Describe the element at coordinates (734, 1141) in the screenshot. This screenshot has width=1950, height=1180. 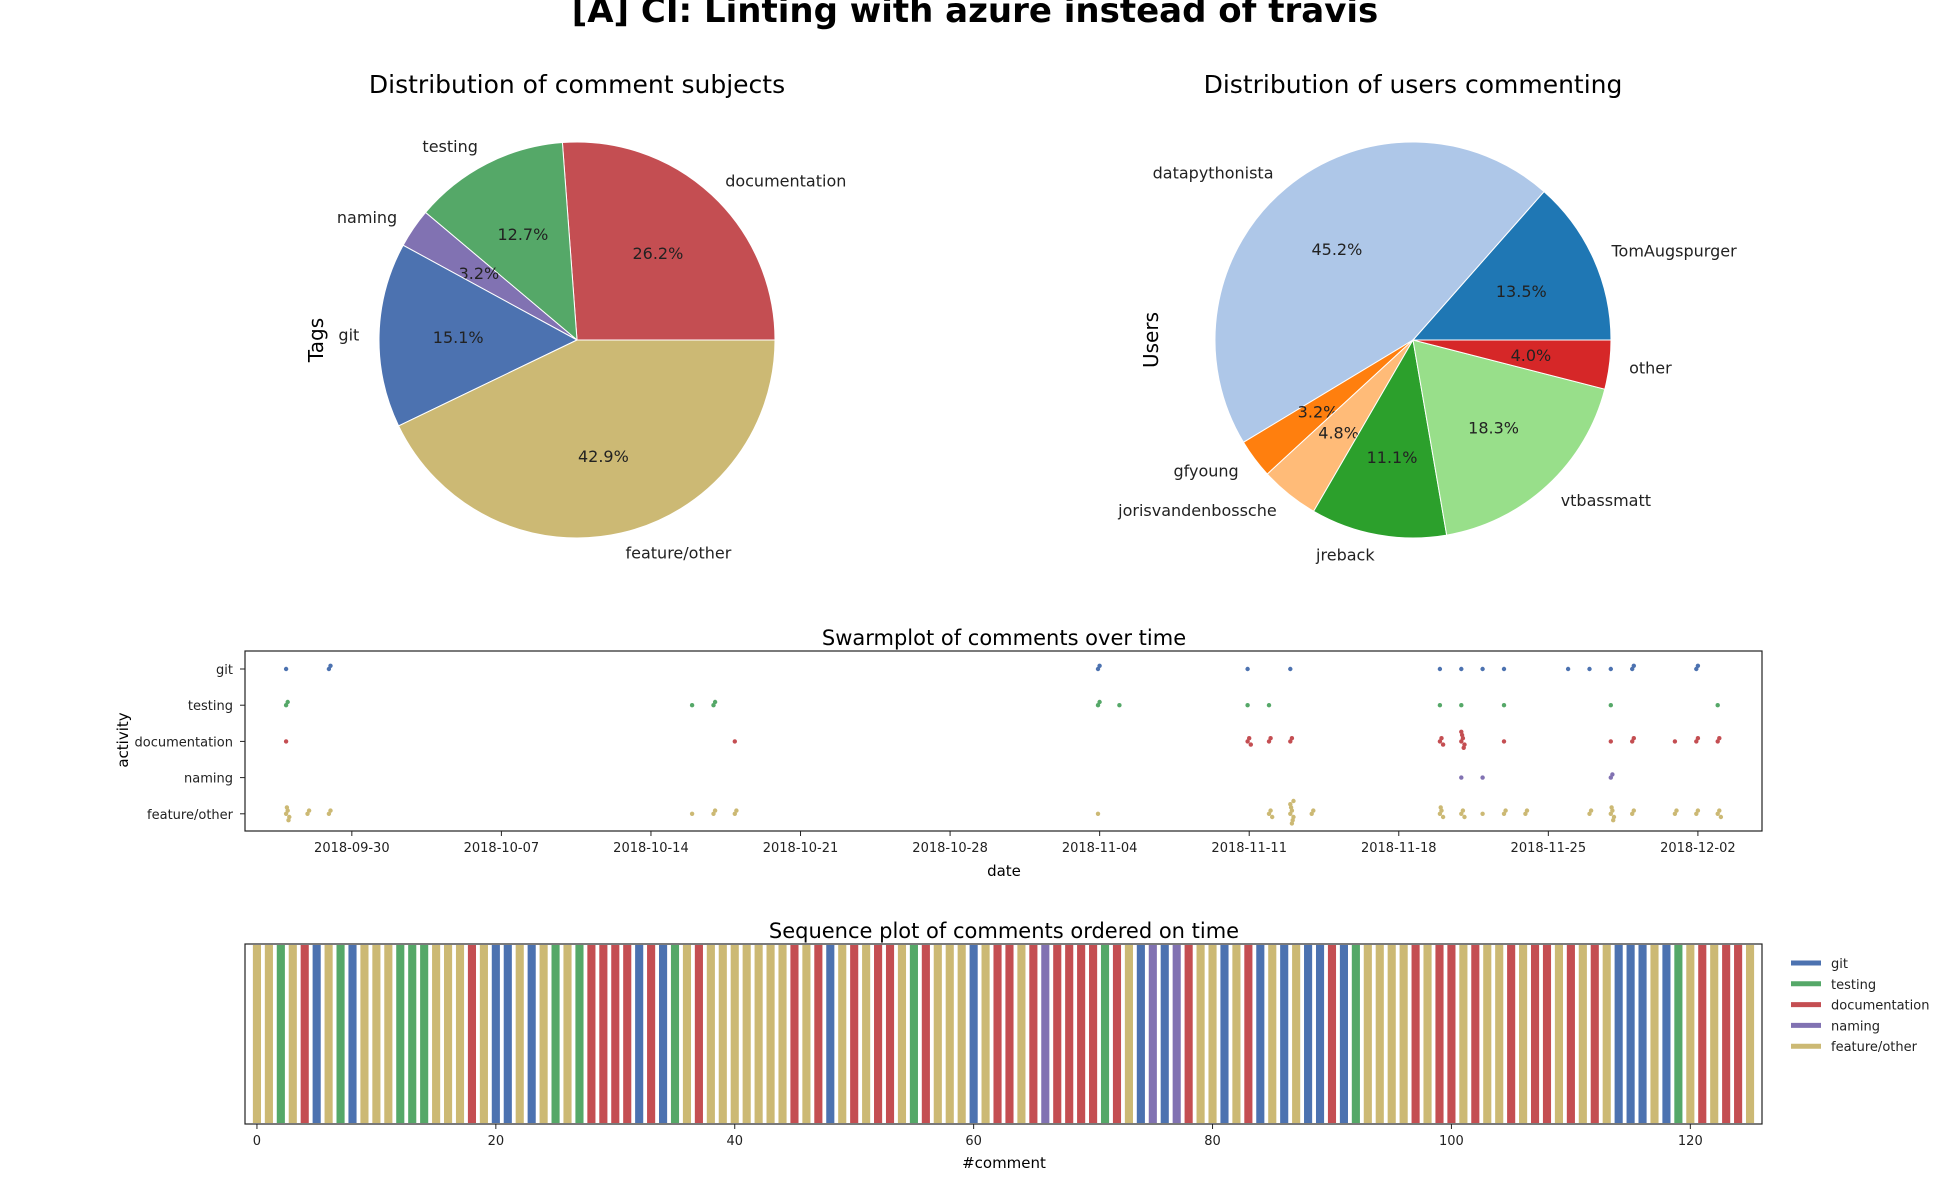
I see `sequence-x-tick-label: 40` at that location.